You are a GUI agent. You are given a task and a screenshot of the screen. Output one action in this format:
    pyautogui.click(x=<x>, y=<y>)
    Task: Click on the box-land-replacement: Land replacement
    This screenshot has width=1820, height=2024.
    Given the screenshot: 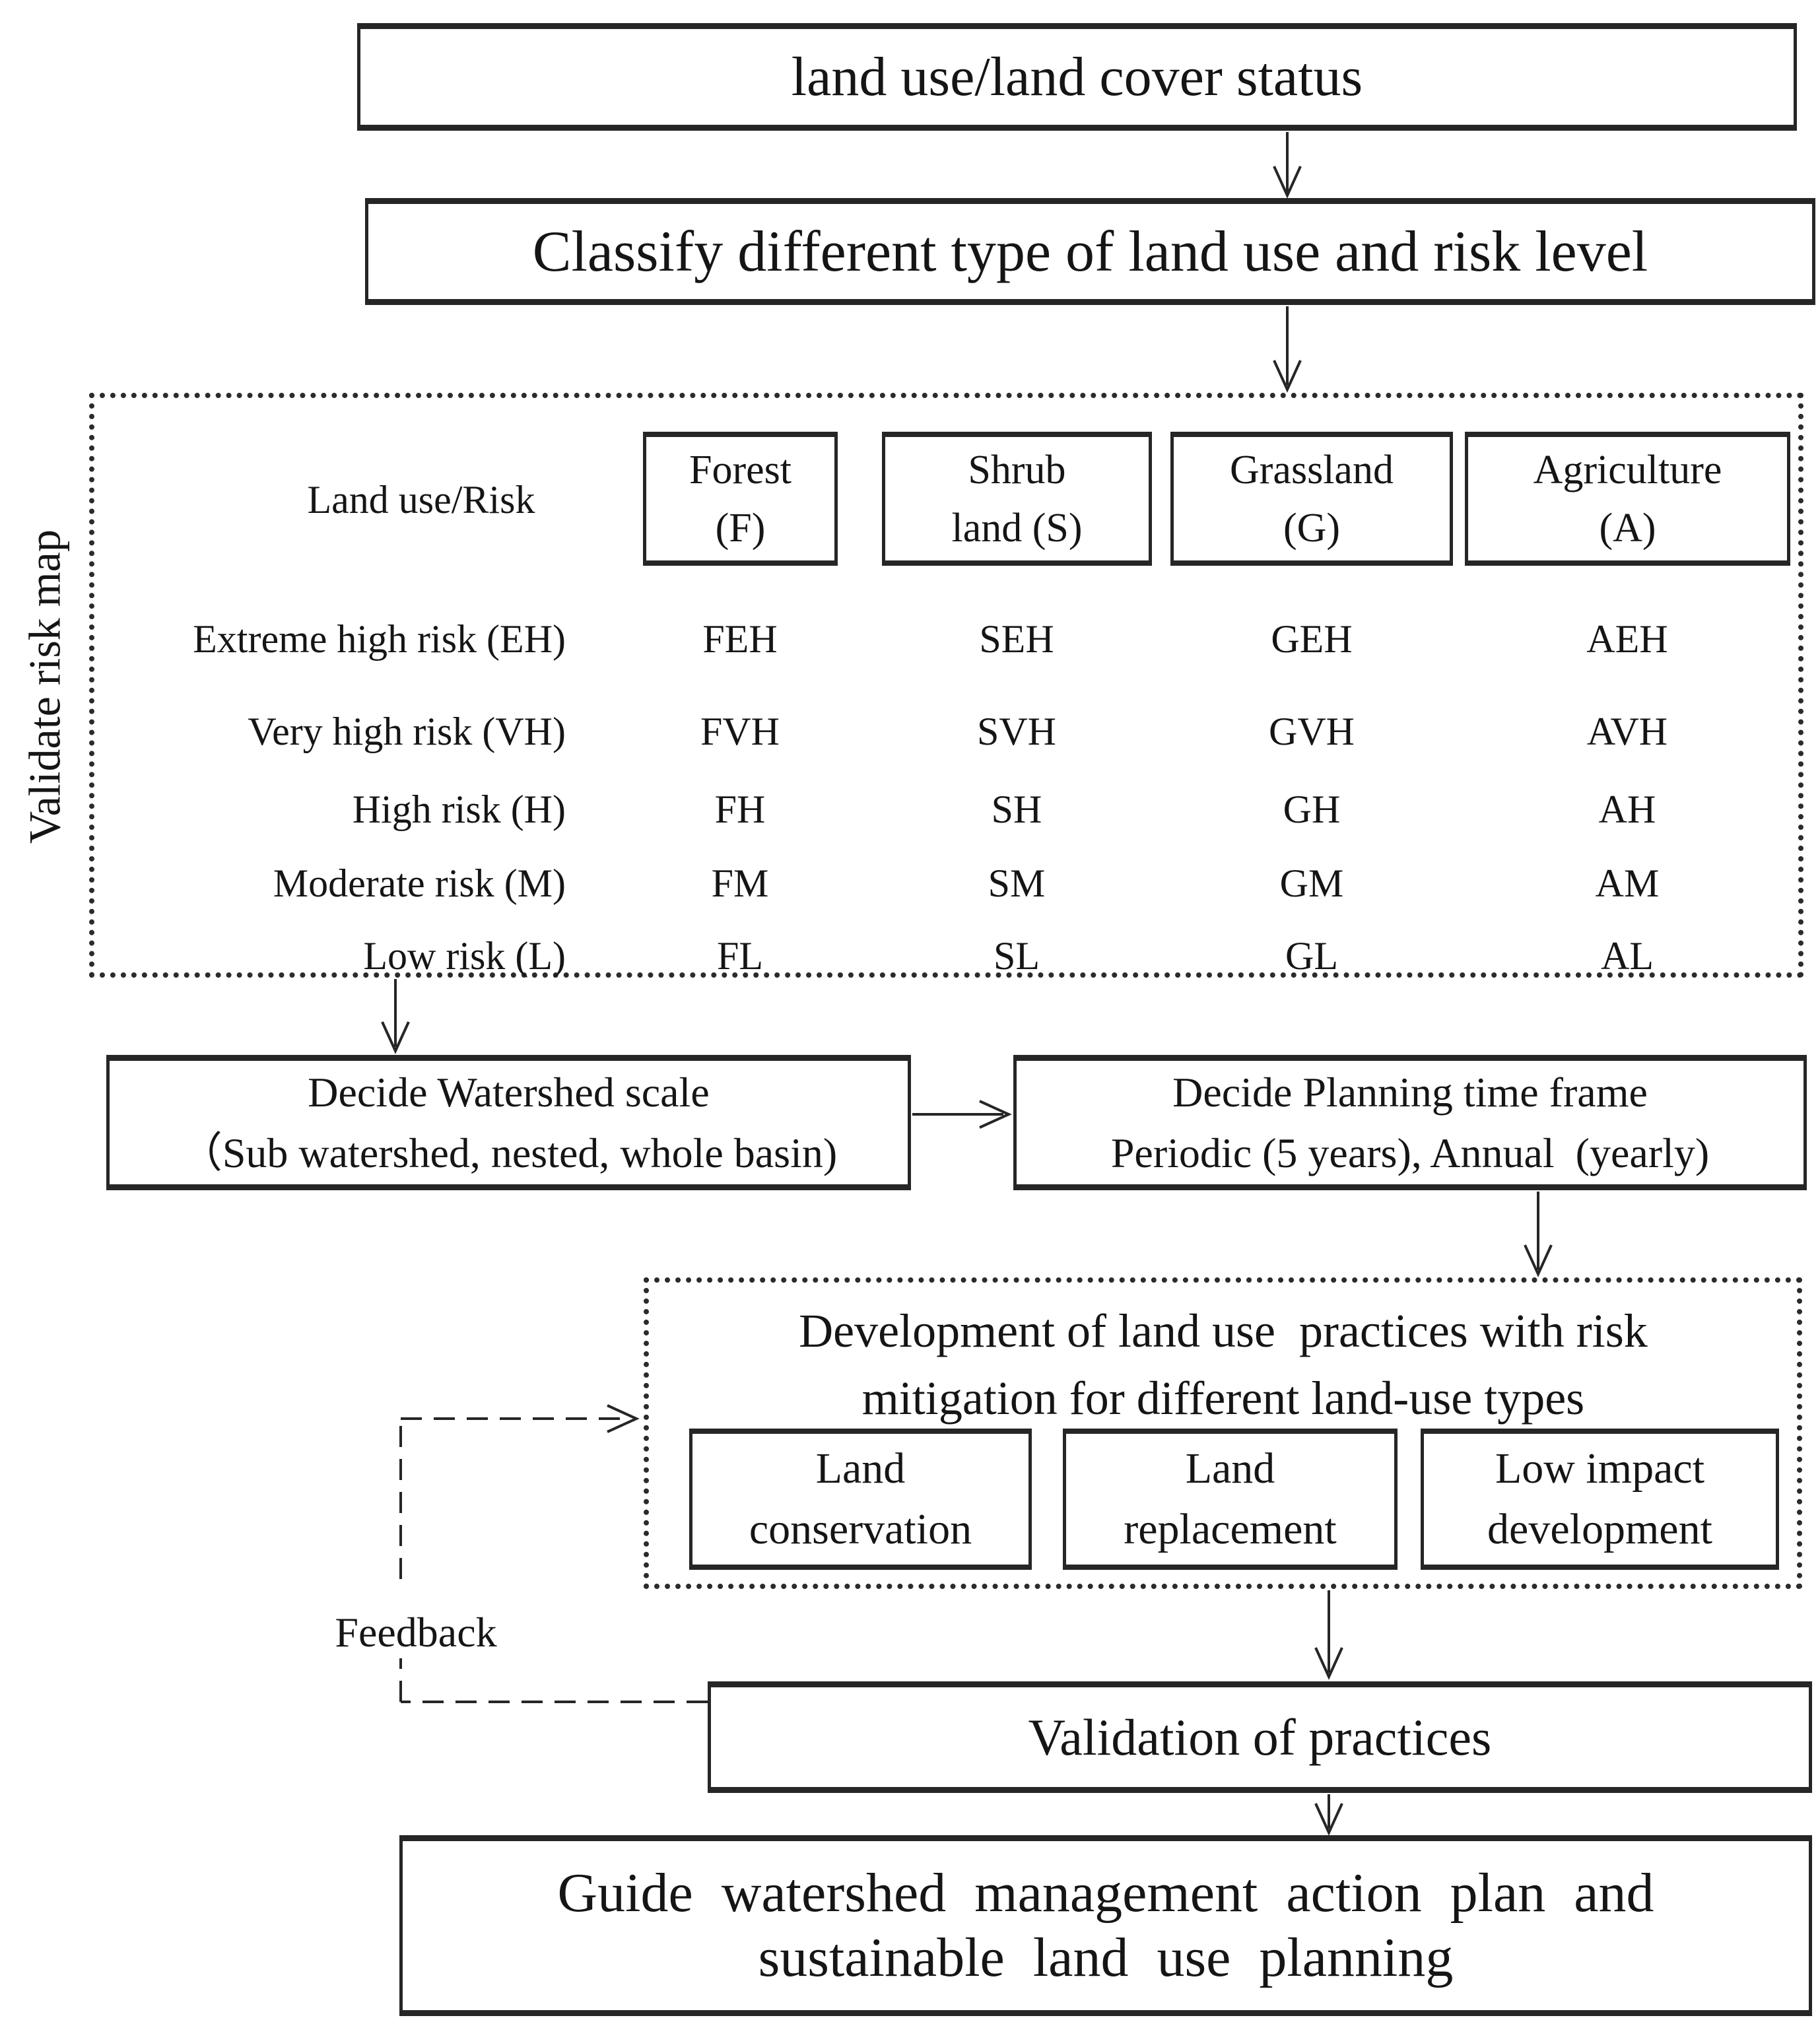 What is the action you would take?
    pyautogui.click(x=1230, y=1499)
    